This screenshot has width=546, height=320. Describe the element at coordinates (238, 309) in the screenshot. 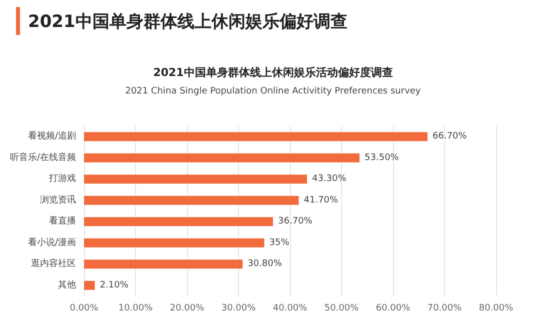

I see `x-tick-label: 30.00%` at that location.